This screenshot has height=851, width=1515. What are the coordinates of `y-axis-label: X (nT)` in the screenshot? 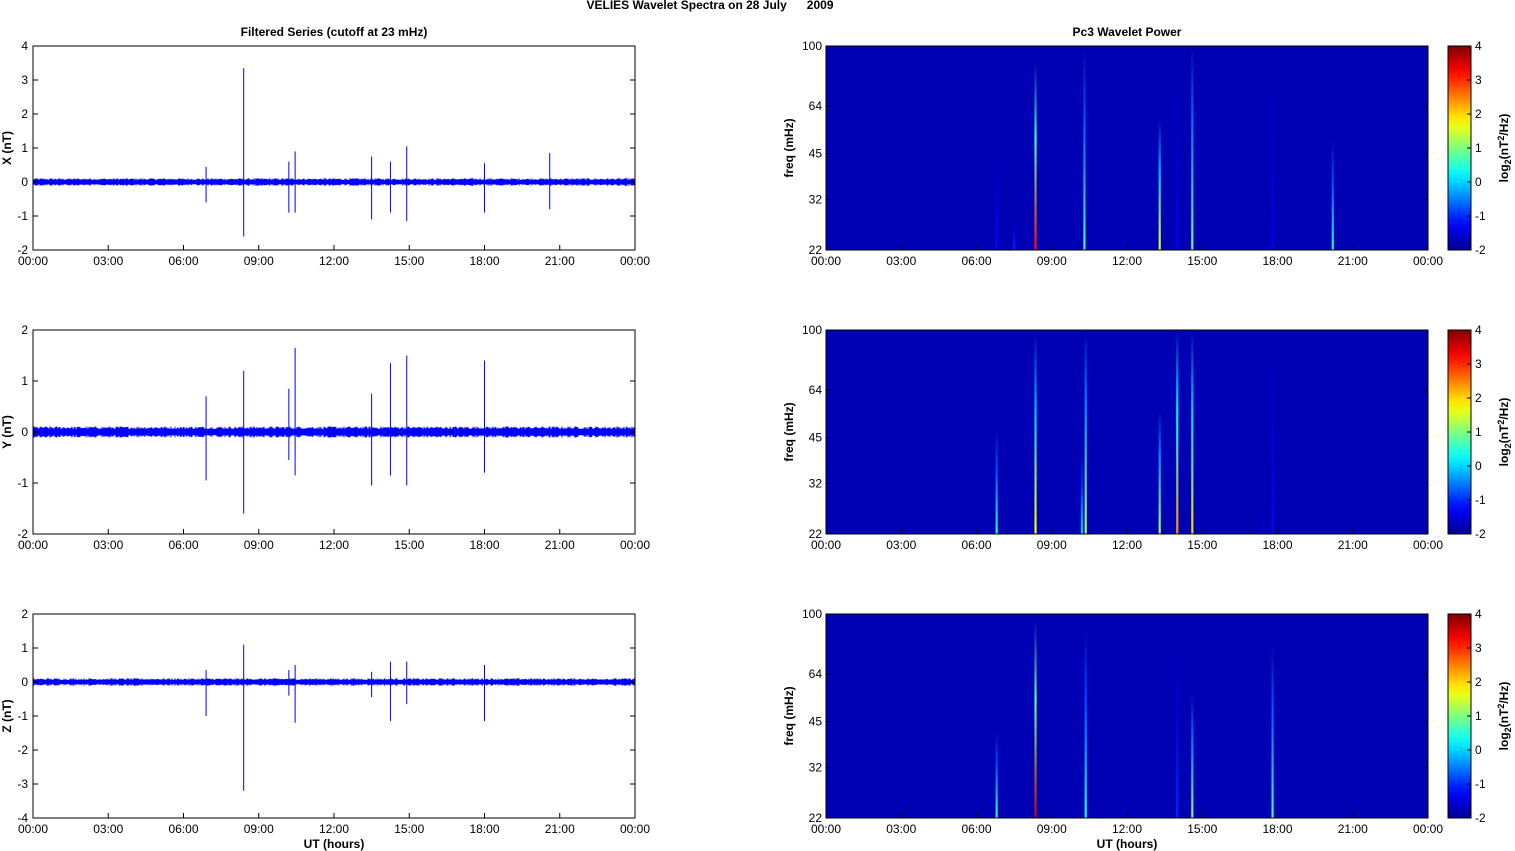 It's located at (7, 148).